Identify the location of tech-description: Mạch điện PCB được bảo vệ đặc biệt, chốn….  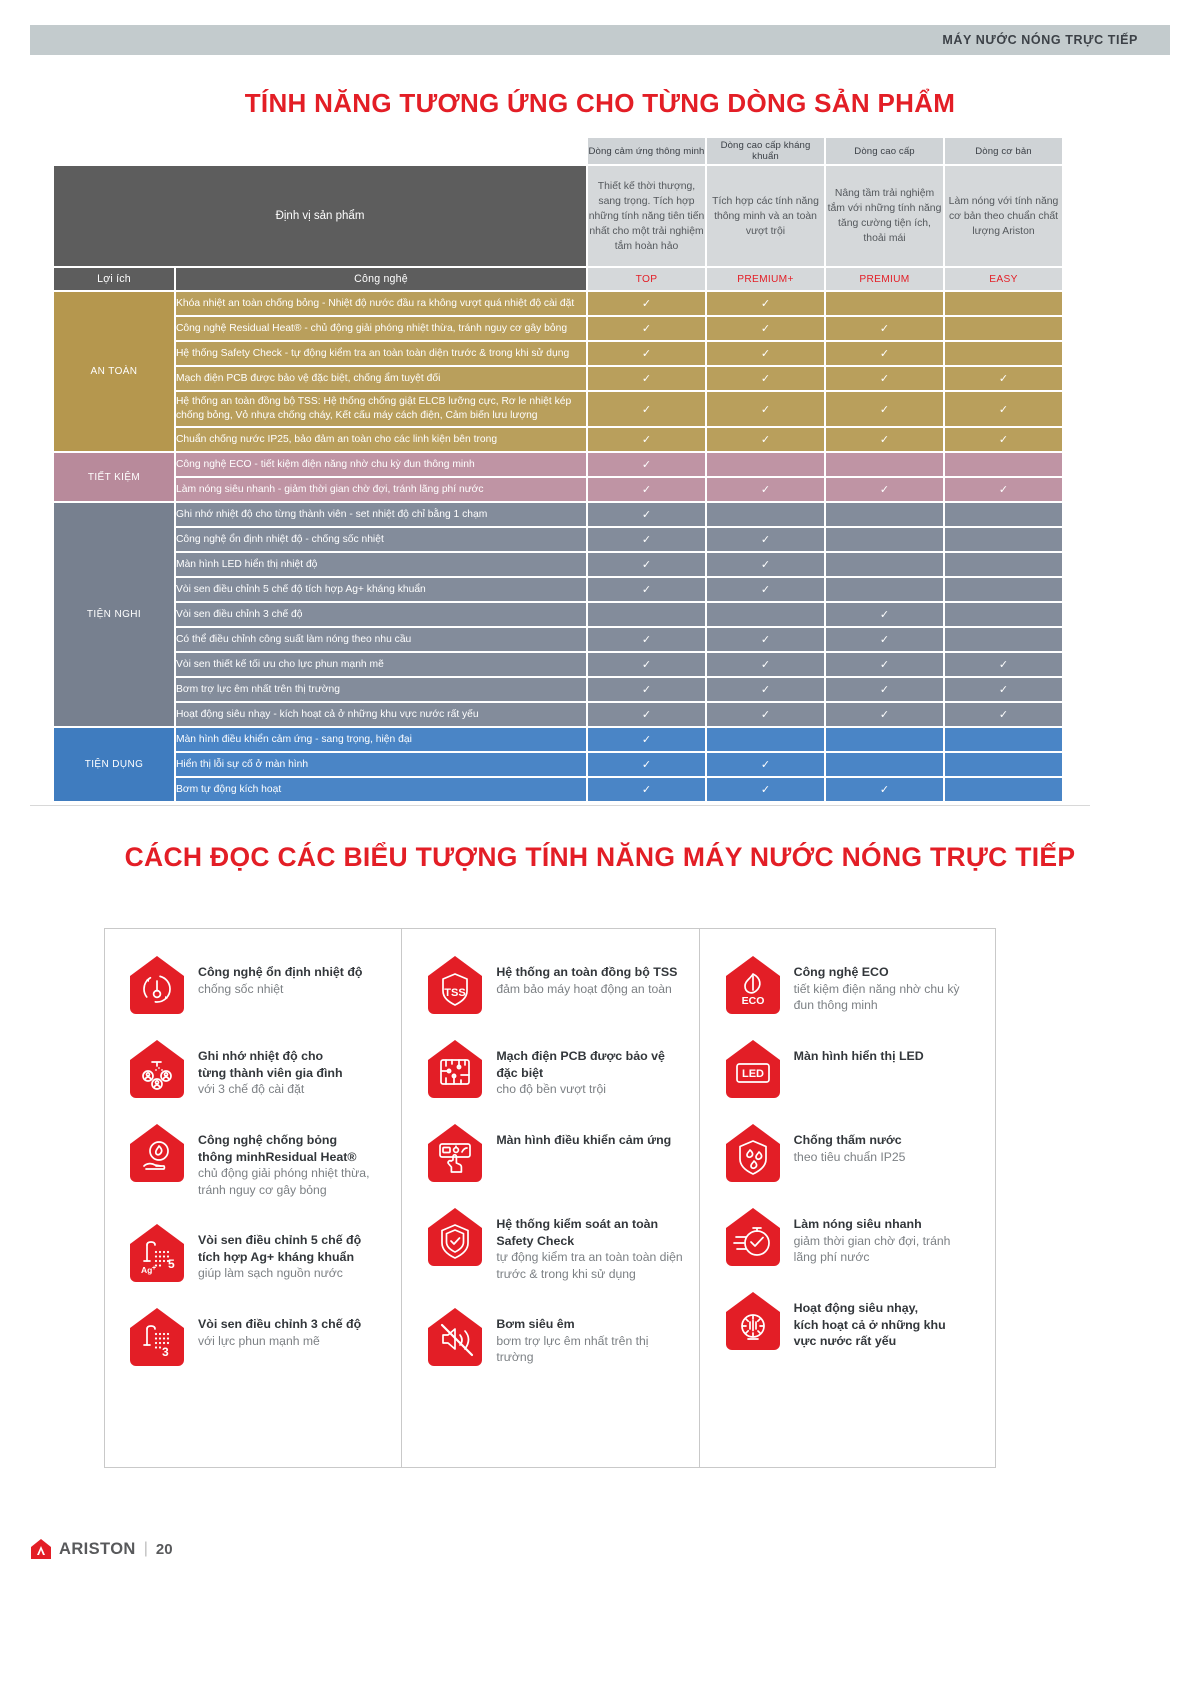
(381, 378).